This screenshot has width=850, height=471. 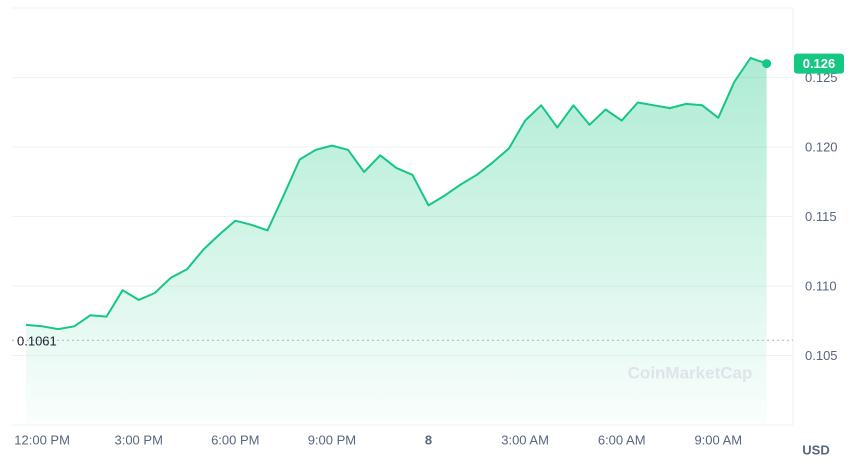 What do you see at coordinates (821, 146) in the screenshot?
I see `y-tick-label: 0.120` at bounding box center [821, 146].